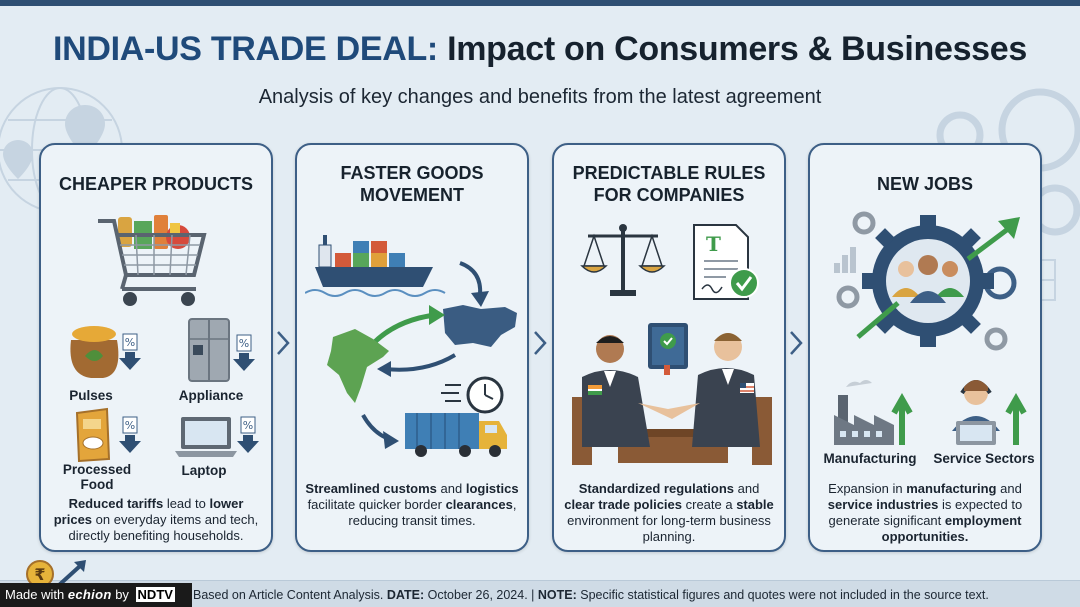  Describe the element at coordinates (456, 435) in the screenshot. I see `truck-icon` at that location.